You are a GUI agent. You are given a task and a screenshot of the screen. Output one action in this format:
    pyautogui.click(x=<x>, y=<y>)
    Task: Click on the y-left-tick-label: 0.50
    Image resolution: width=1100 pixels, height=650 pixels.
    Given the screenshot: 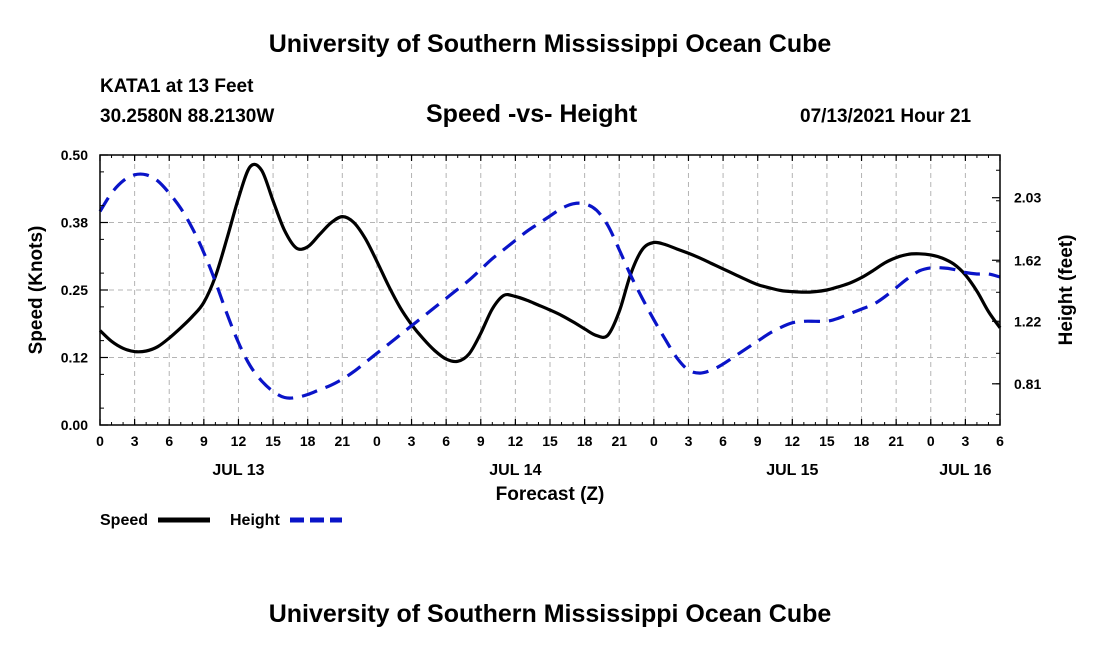 What is the action you would take?
    pyautogui.click(x=74, y=155)
    